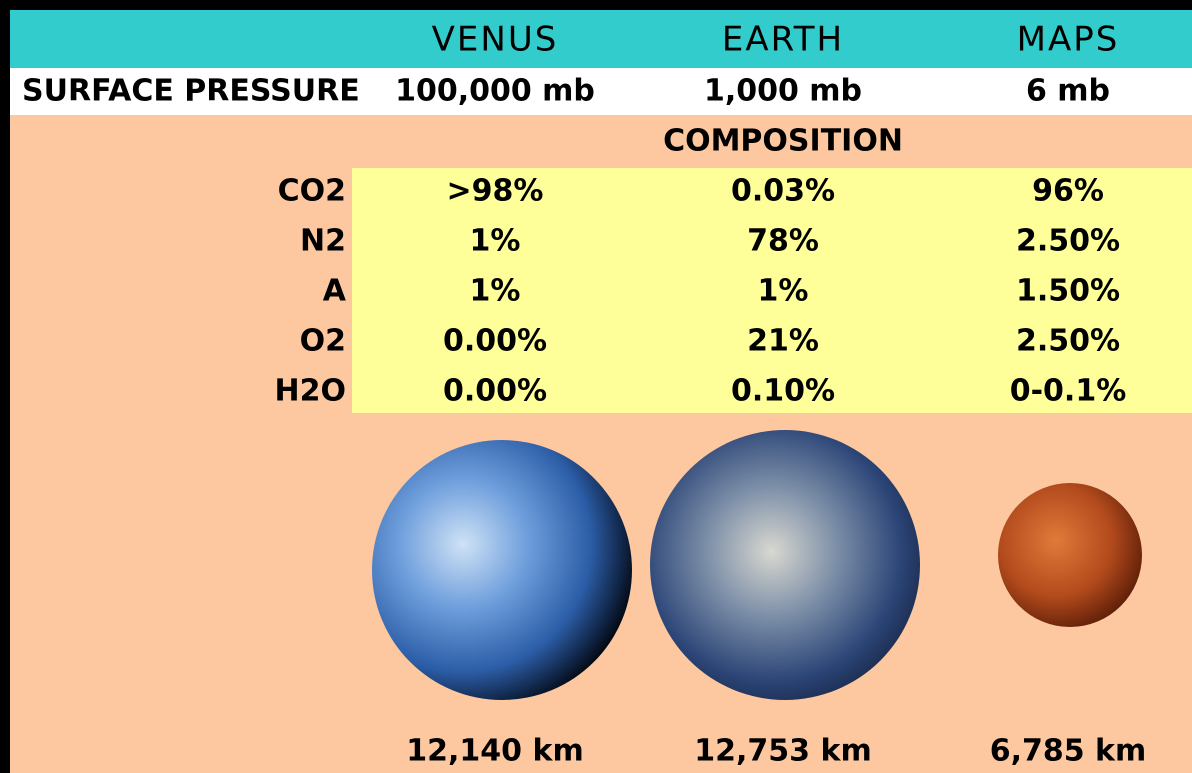 The width and height of the screenshot is (1192, 773). Describe the element at coordinates (601, 91) in the screenshot. I see `pressure-row` at that location.